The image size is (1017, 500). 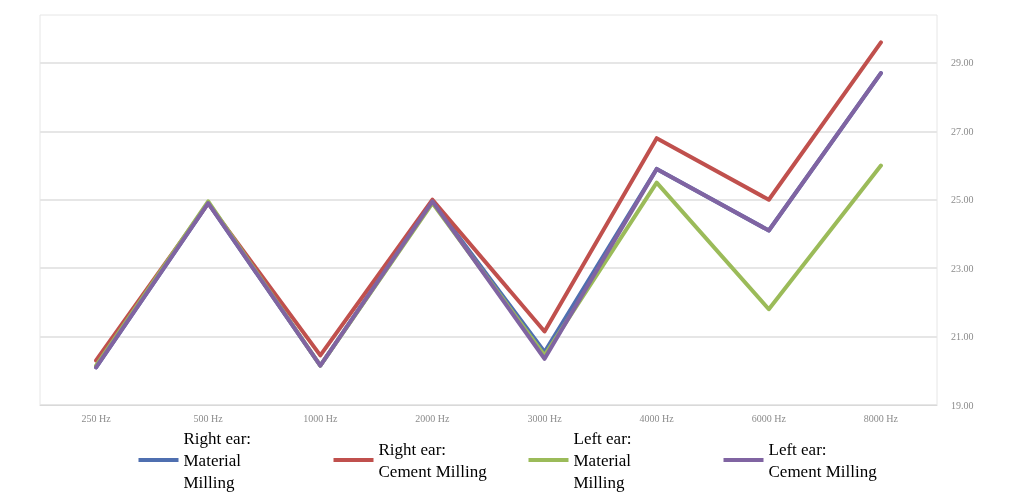 I want to click on x-tick-label: 2000 Hz, so click(x=433, y=418).